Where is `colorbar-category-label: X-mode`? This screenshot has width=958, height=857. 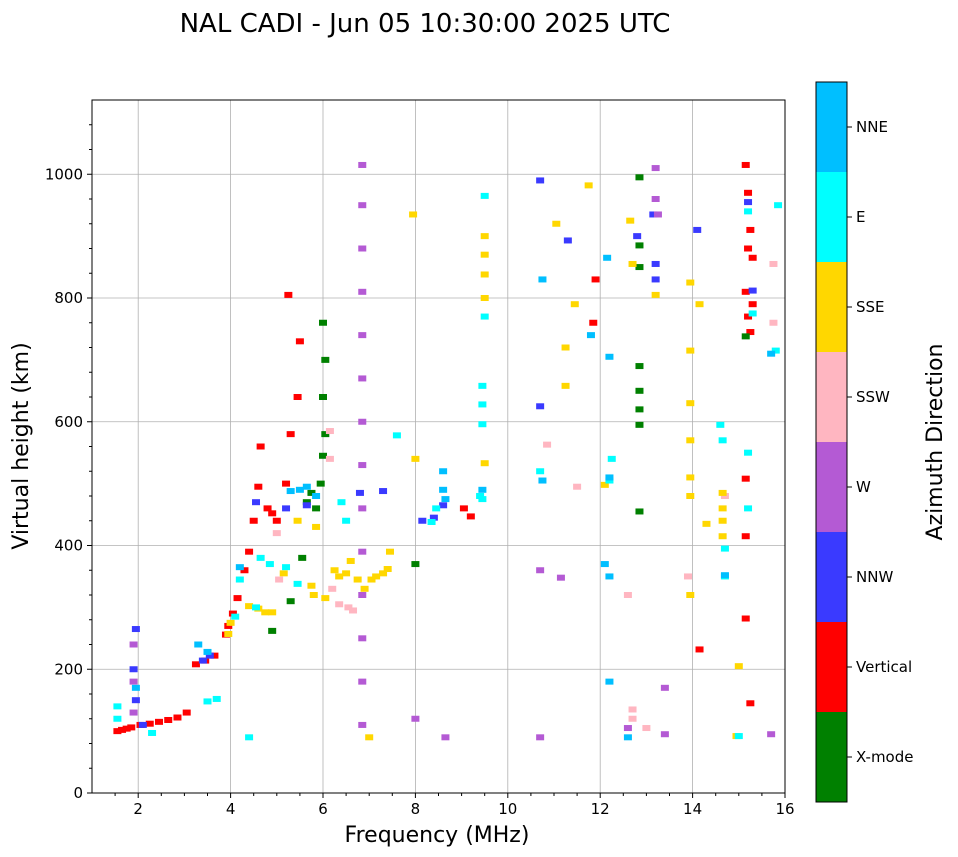 colorbar-category-label: X-mode is located at coordinates (884, 757).